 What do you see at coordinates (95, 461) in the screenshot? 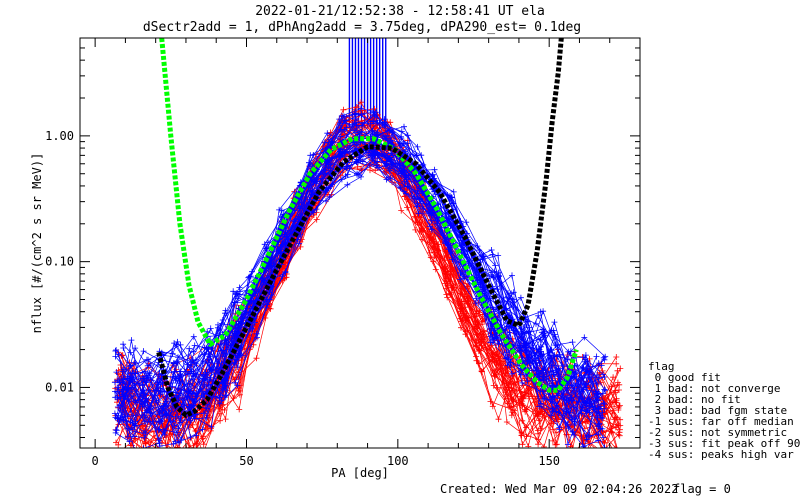
I see `x-tick-label: 0` at bounding box center [95, 461].